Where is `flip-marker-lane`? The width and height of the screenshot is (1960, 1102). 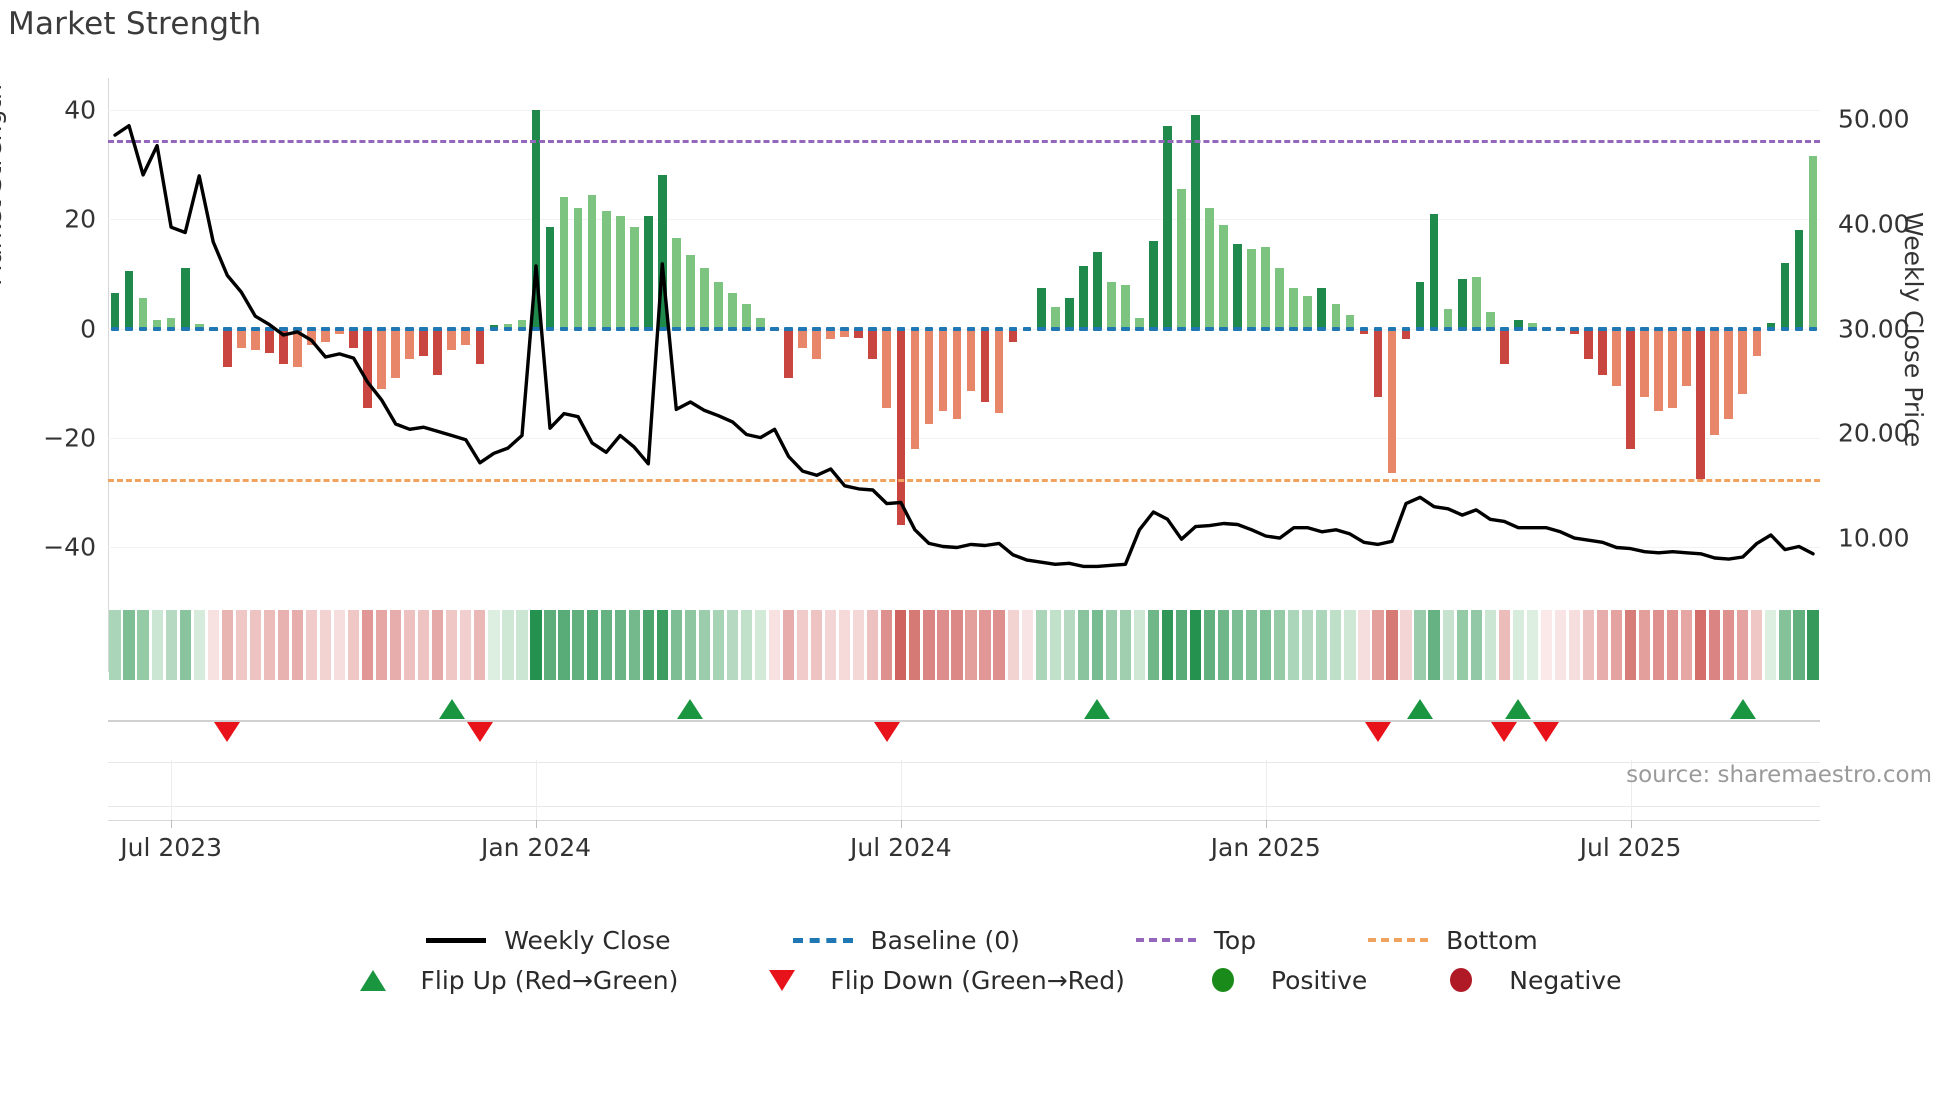 flip-marker-lane is located at coordinates (964, 720).